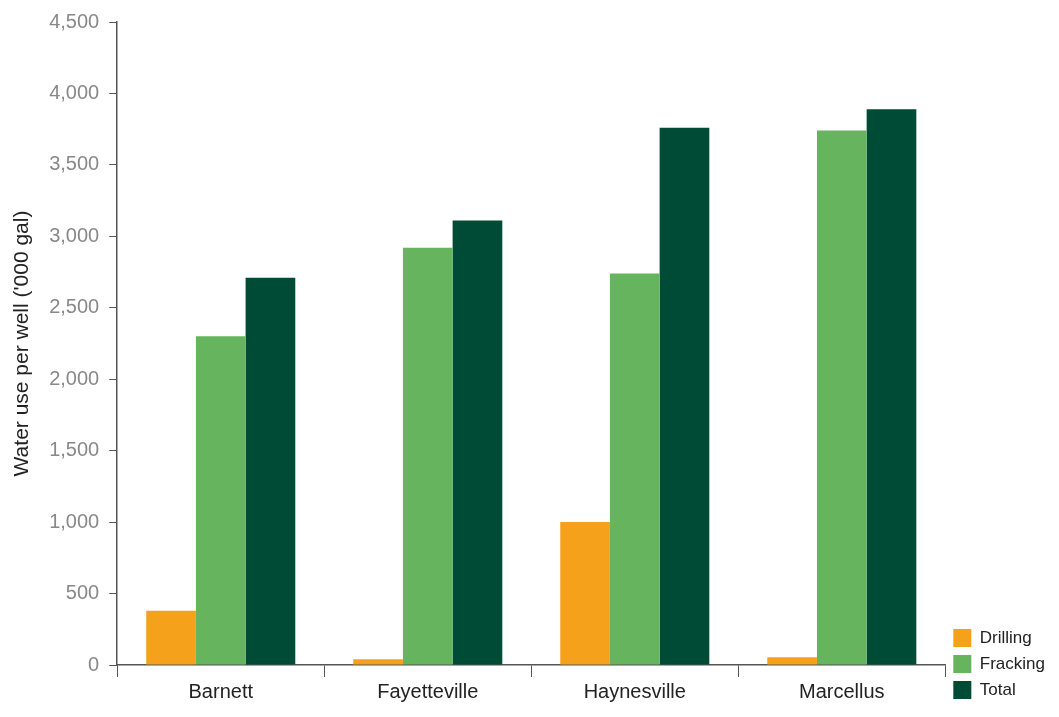  I want to click on y-tick-label: 3,500, so click(74, 163).